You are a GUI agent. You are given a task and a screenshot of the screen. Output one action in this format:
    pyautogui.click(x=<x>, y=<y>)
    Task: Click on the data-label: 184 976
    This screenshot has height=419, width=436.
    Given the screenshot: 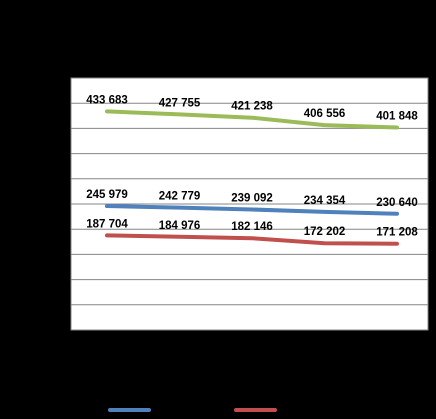 What is the action you would take?
    pyautogui.click(x=180, y=226)
    